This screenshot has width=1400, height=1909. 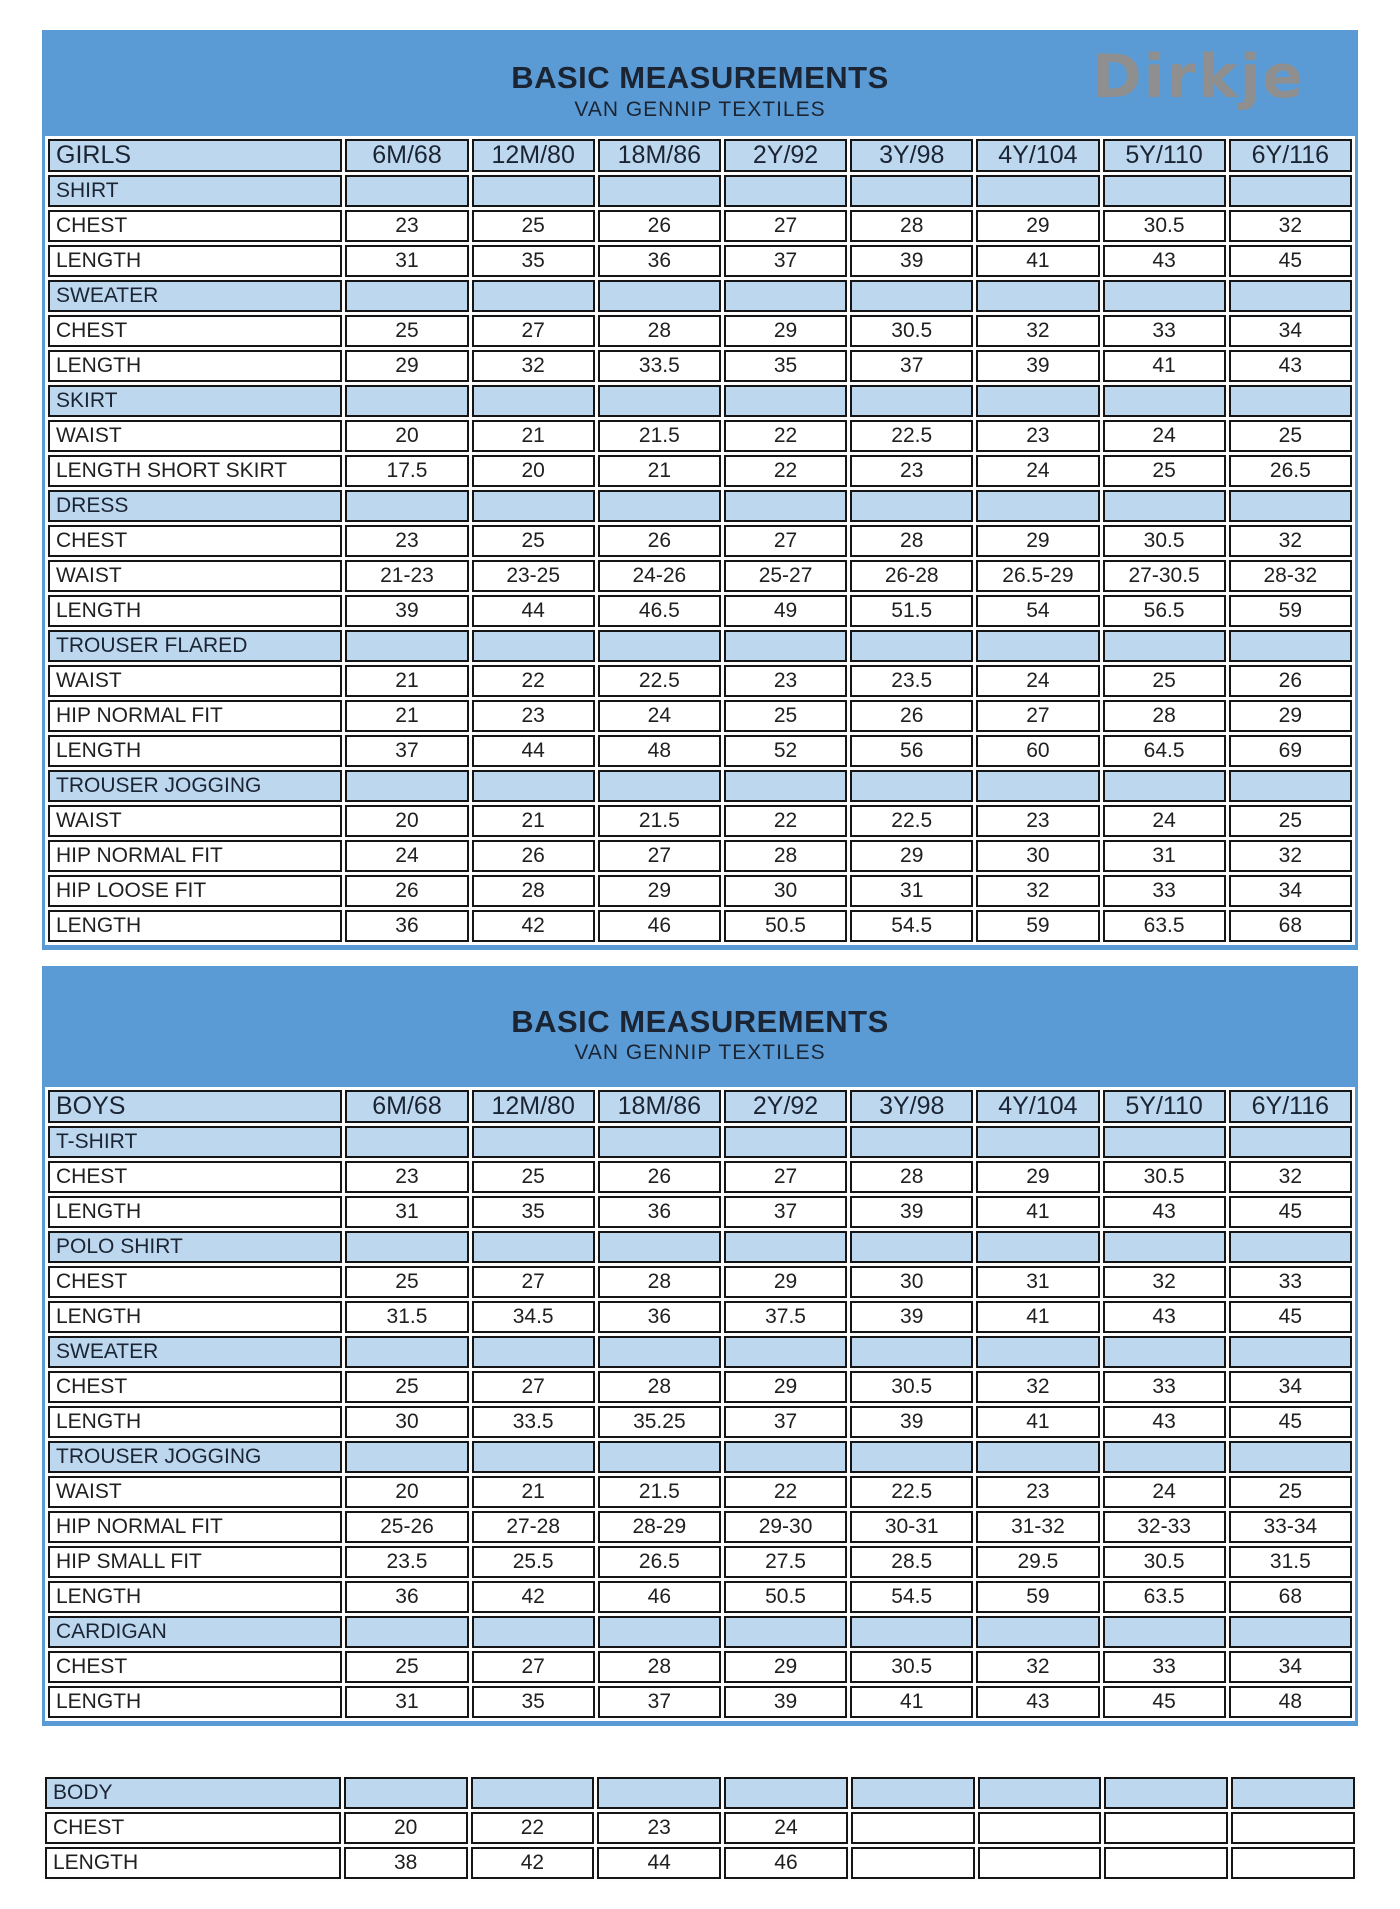 I want to click on measurement-cell: 23.5, so click(x=912, y=680).